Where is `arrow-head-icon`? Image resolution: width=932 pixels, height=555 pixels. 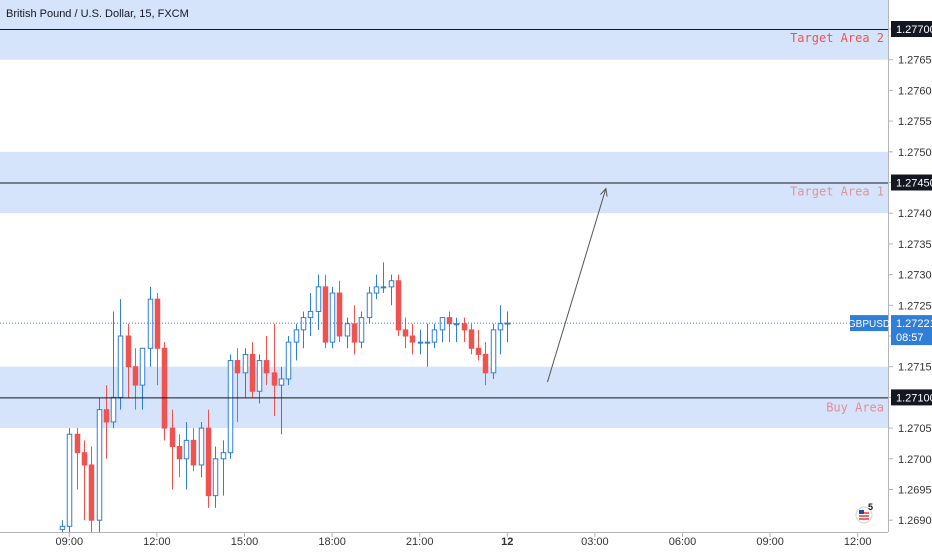
arrow-head-icon is located at coordinates (604, 192).